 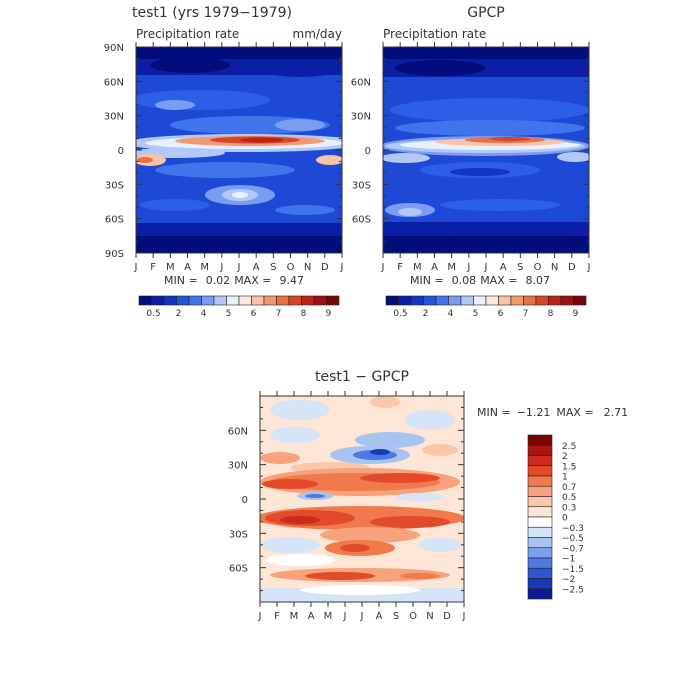 What do you see at coordinates (304, 314) in the screenshot?
I see `colorbar-label: 8` at bounding box center [304, 314].